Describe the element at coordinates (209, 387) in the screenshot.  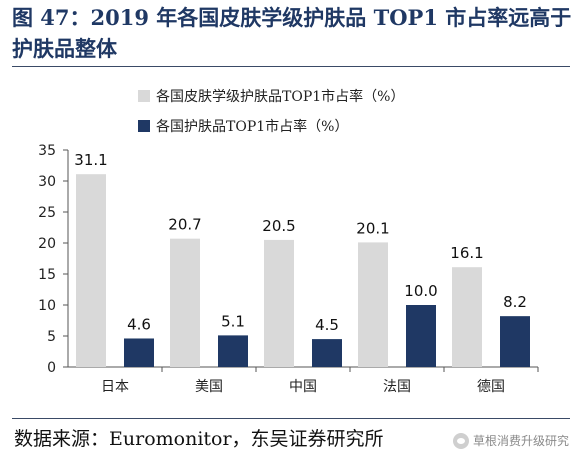
I see `category-label: 美国` at that location.